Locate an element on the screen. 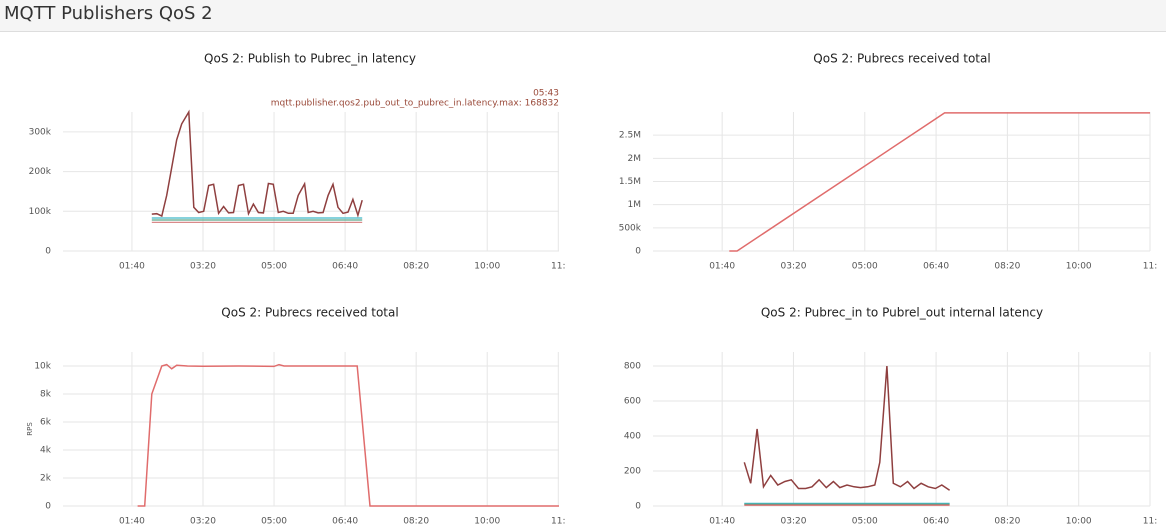  y-tick-label: 600 is located at coordinates (632, 402).